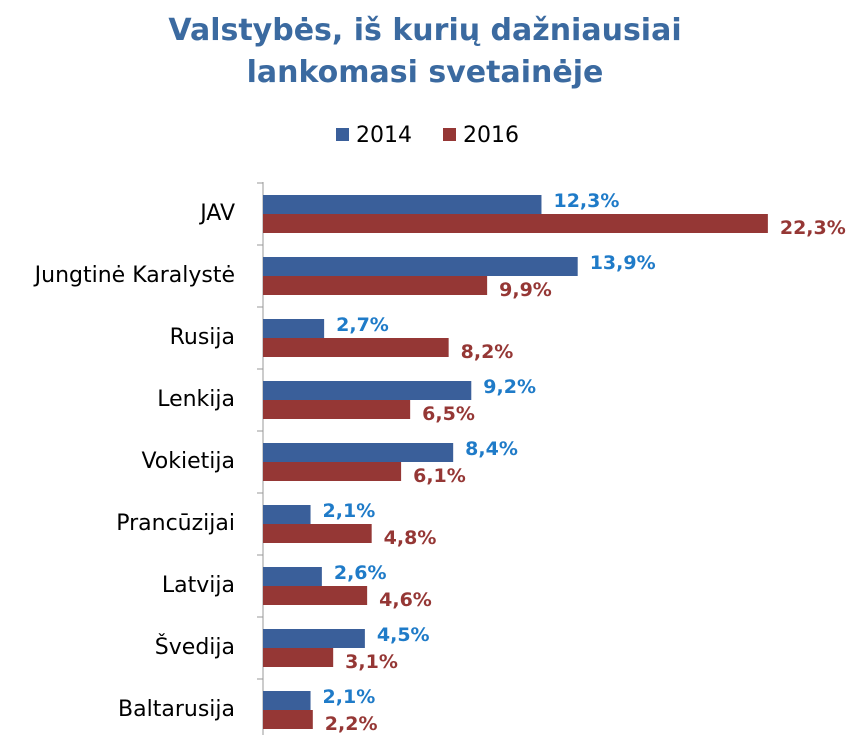 The image size is (851, 735). Describe the element at coordinates (216, 213) in the screenshot. I see `y-tick-label: JAV` at that location.